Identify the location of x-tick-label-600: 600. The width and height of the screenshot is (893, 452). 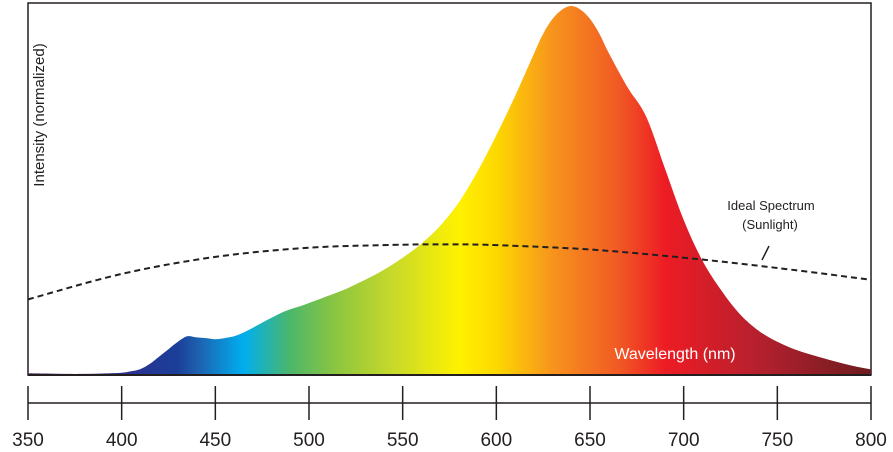
(496, 440).